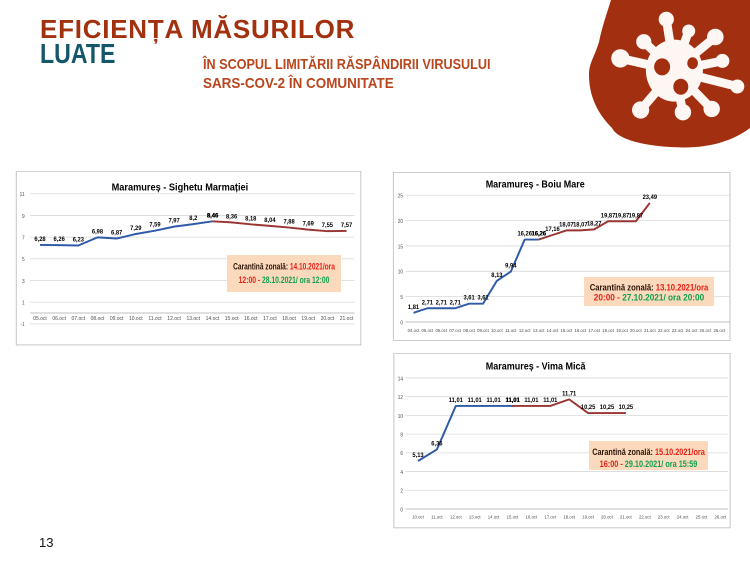 The height and width of the screenshot is (562, 750). Describe the element at coordinates (40, 240) in the screenshot. I see `svg-text: 6,28` at that location.